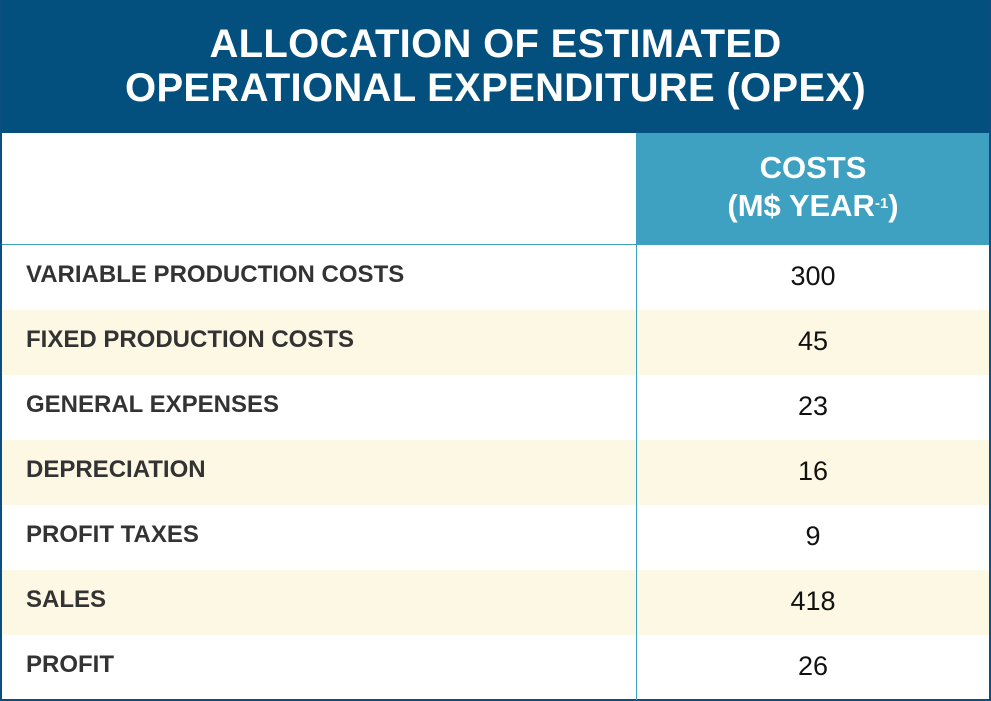  What do you see at coordinates (813, 276) in the screenshot?
I see `row-value: 300` at bounding box center [813, 276].